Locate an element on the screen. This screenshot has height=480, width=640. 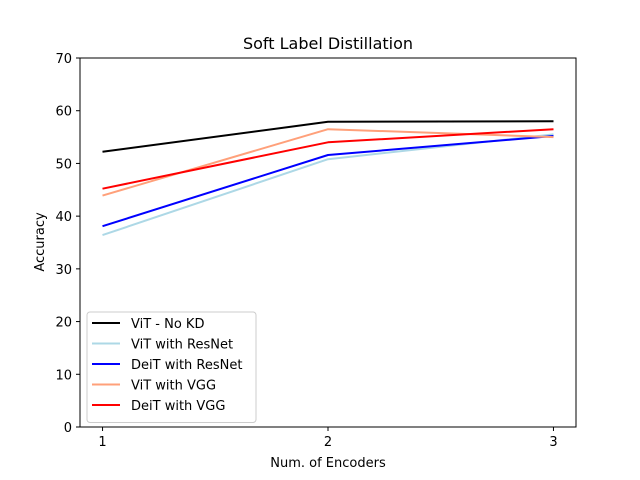
y-tick-label: 60 is located at coordinates (63, 112).